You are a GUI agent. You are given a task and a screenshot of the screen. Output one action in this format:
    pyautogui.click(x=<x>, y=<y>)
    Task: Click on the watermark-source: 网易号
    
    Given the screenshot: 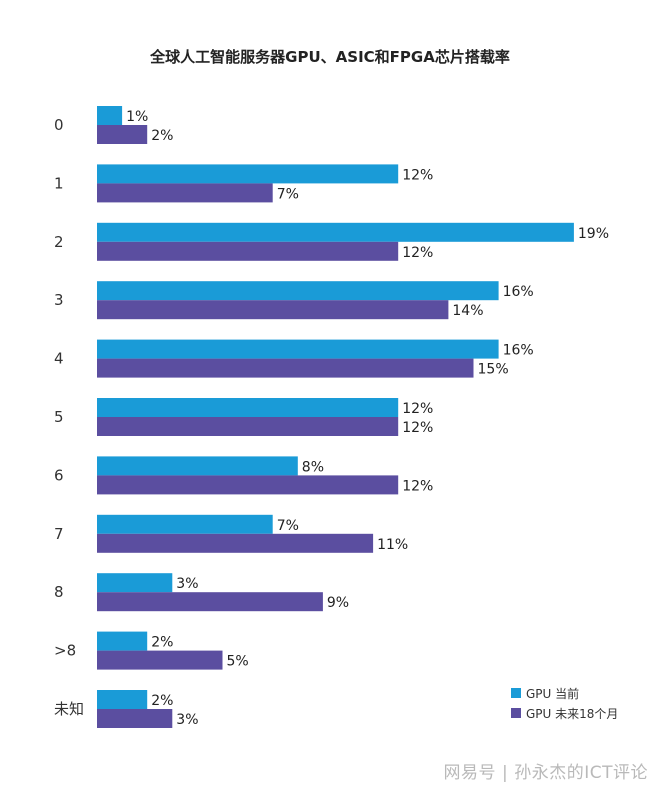 What is the action you would take?
    pyautogui.click(x=469, y=773)
    